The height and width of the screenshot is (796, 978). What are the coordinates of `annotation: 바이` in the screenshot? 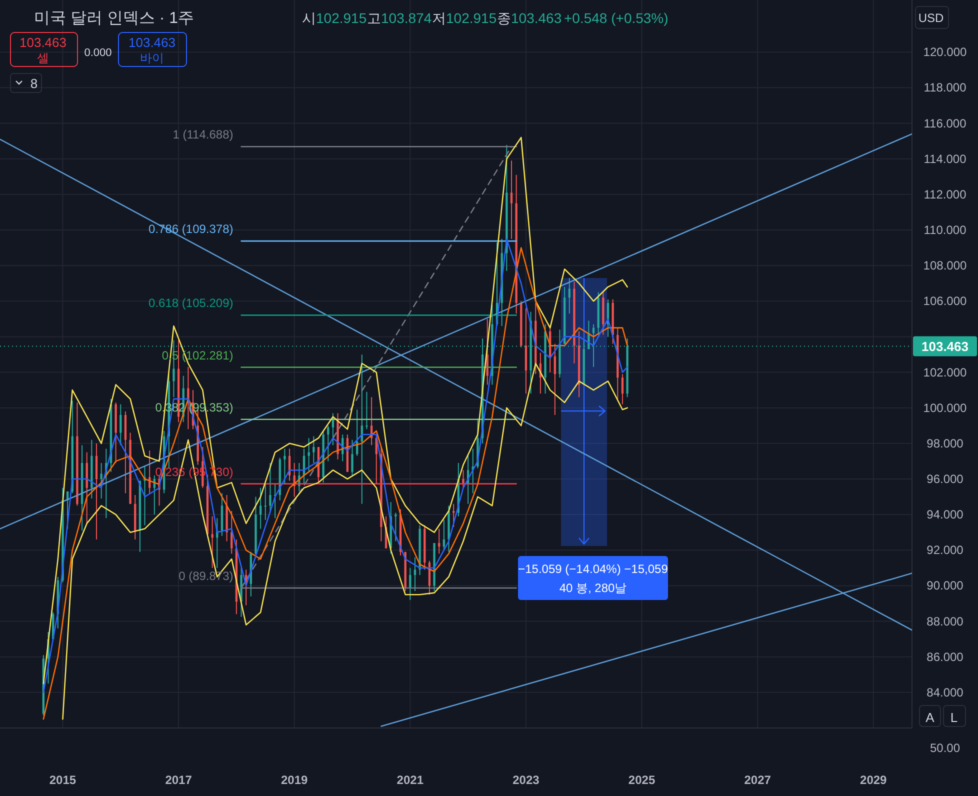 It's located at (152, 58).